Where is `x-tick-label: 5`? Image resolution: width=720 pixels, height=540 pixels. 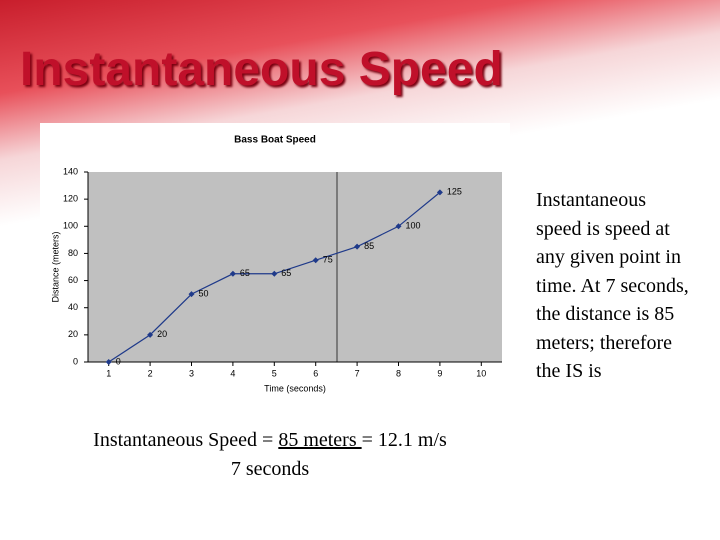 x-tick-label: 5 is located at coordinates (274, 373).